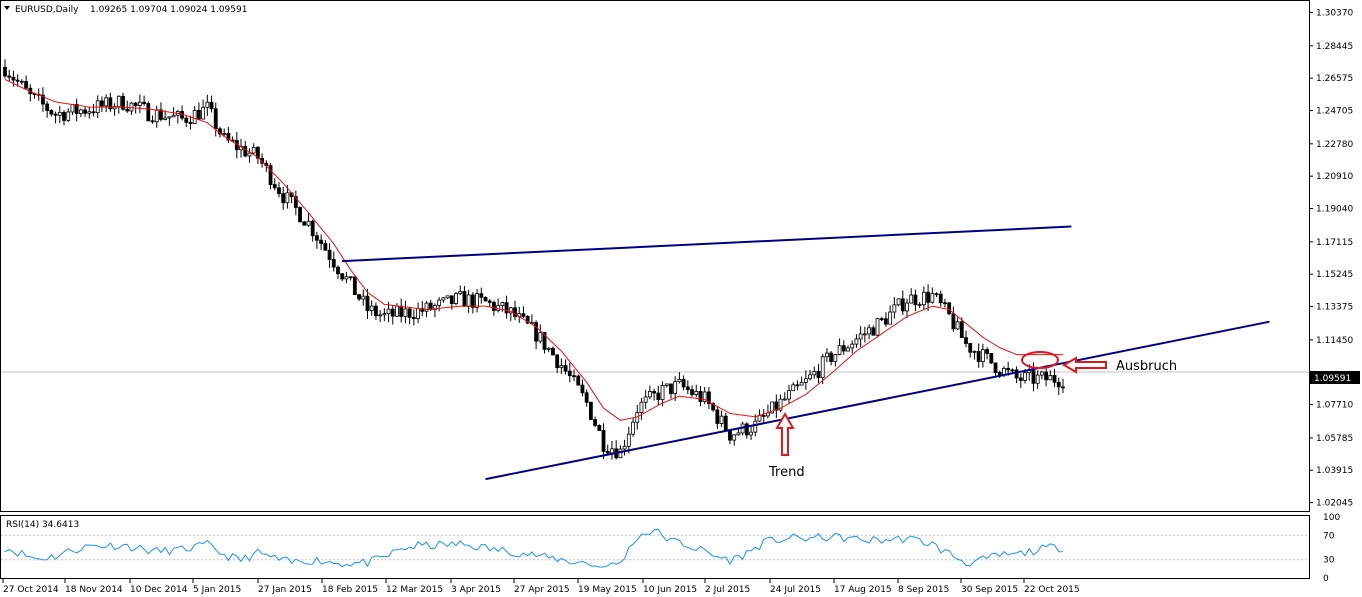 Image resolution: width=1362 pixels, height=597 pixels. Describe the element at coordinates (7, 8) in the screenshot. I see `chart-menu-triangle-icon` at that location.